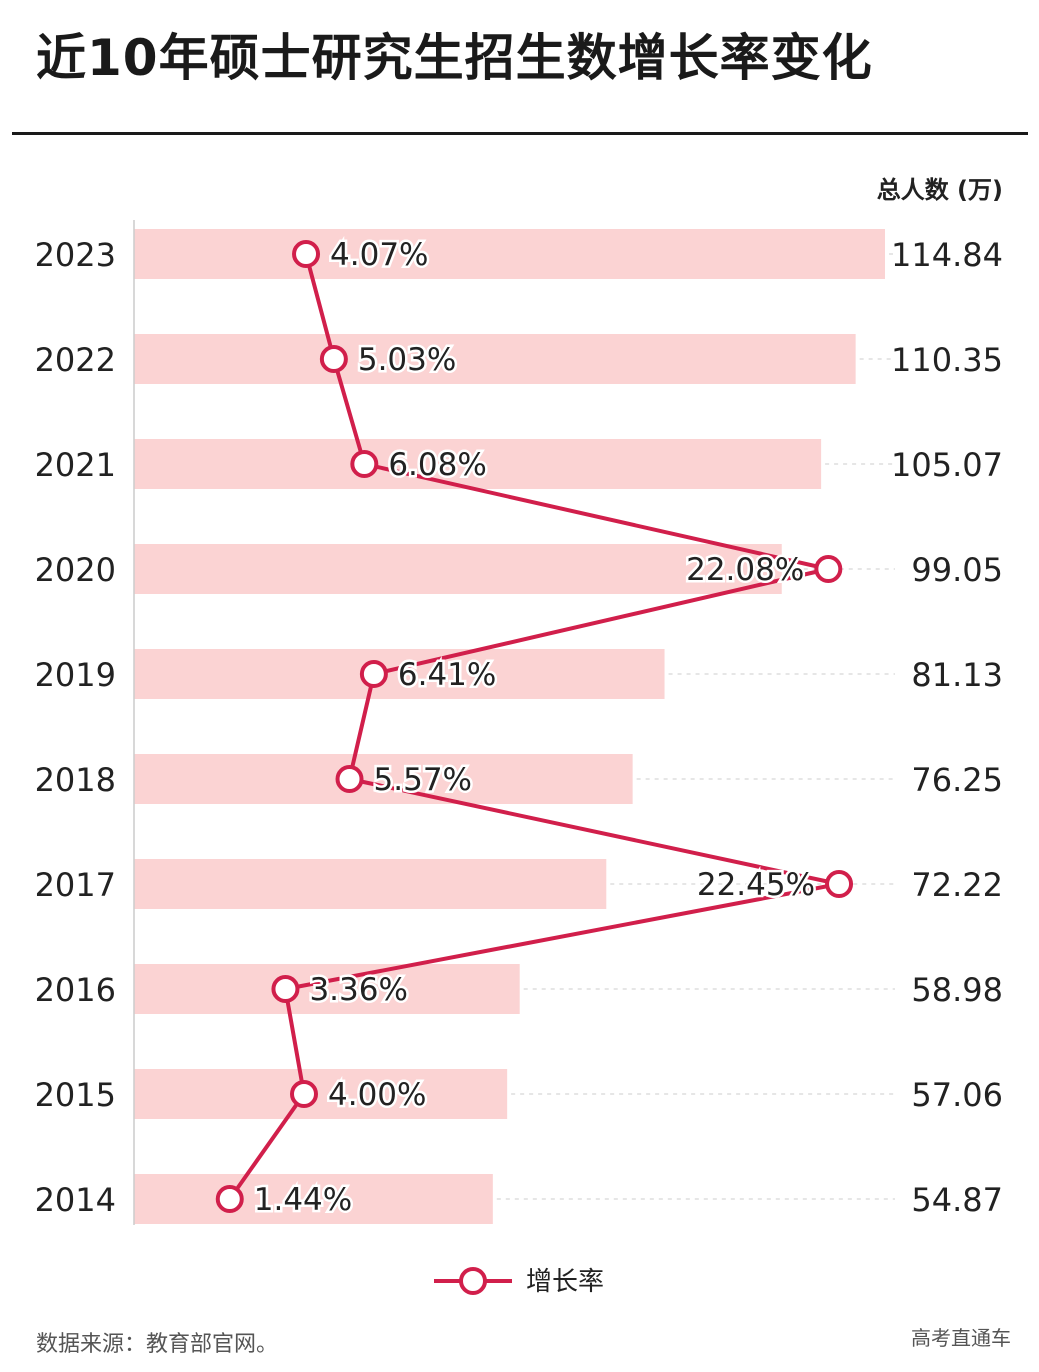 The height and width of the screenshot is (1372, 1039). What do you see at coordinates (75, 885) in the screenshot?
I see `category-label: 2017` at bounding box center [75, 885].